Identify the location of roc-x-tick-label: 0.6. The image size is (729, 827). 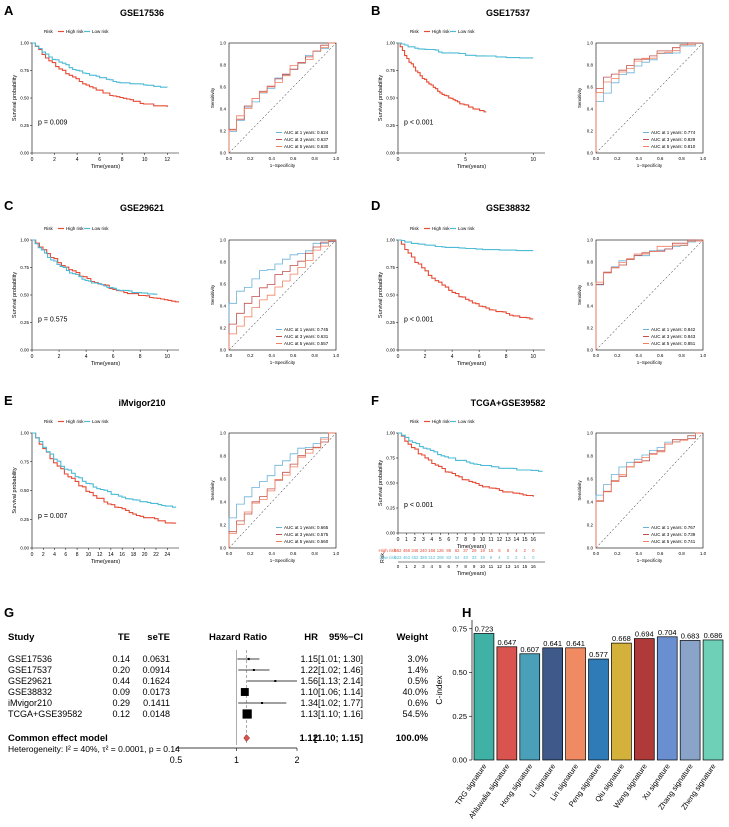
(660, 158).